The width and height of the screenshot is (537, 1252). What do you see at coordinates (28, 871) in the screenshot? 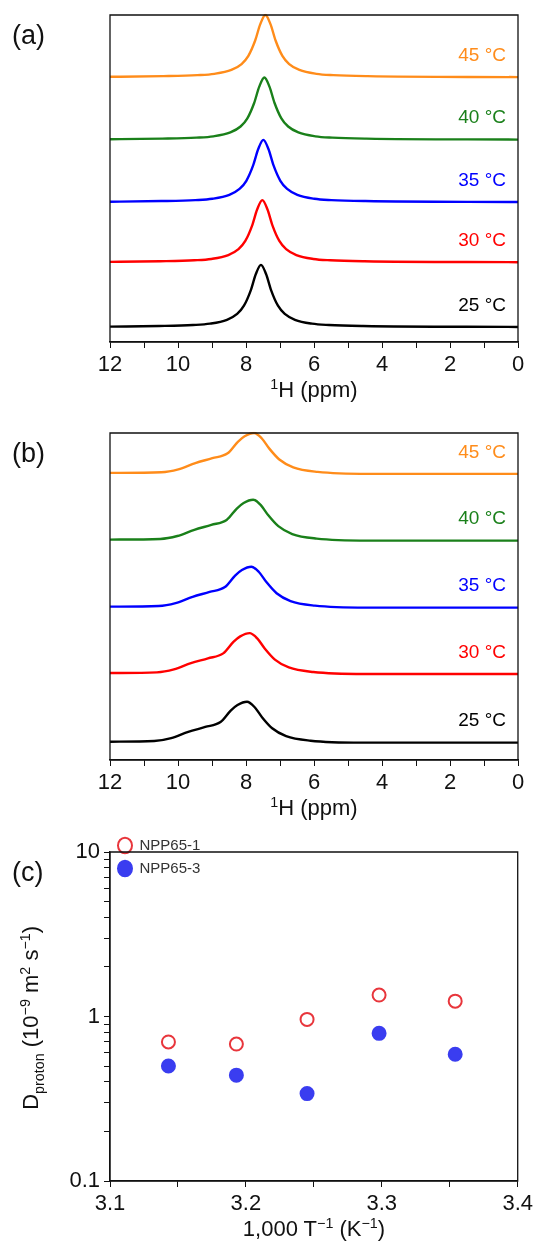
I see `chart-title: (c)` at bounding box center [28, 871].